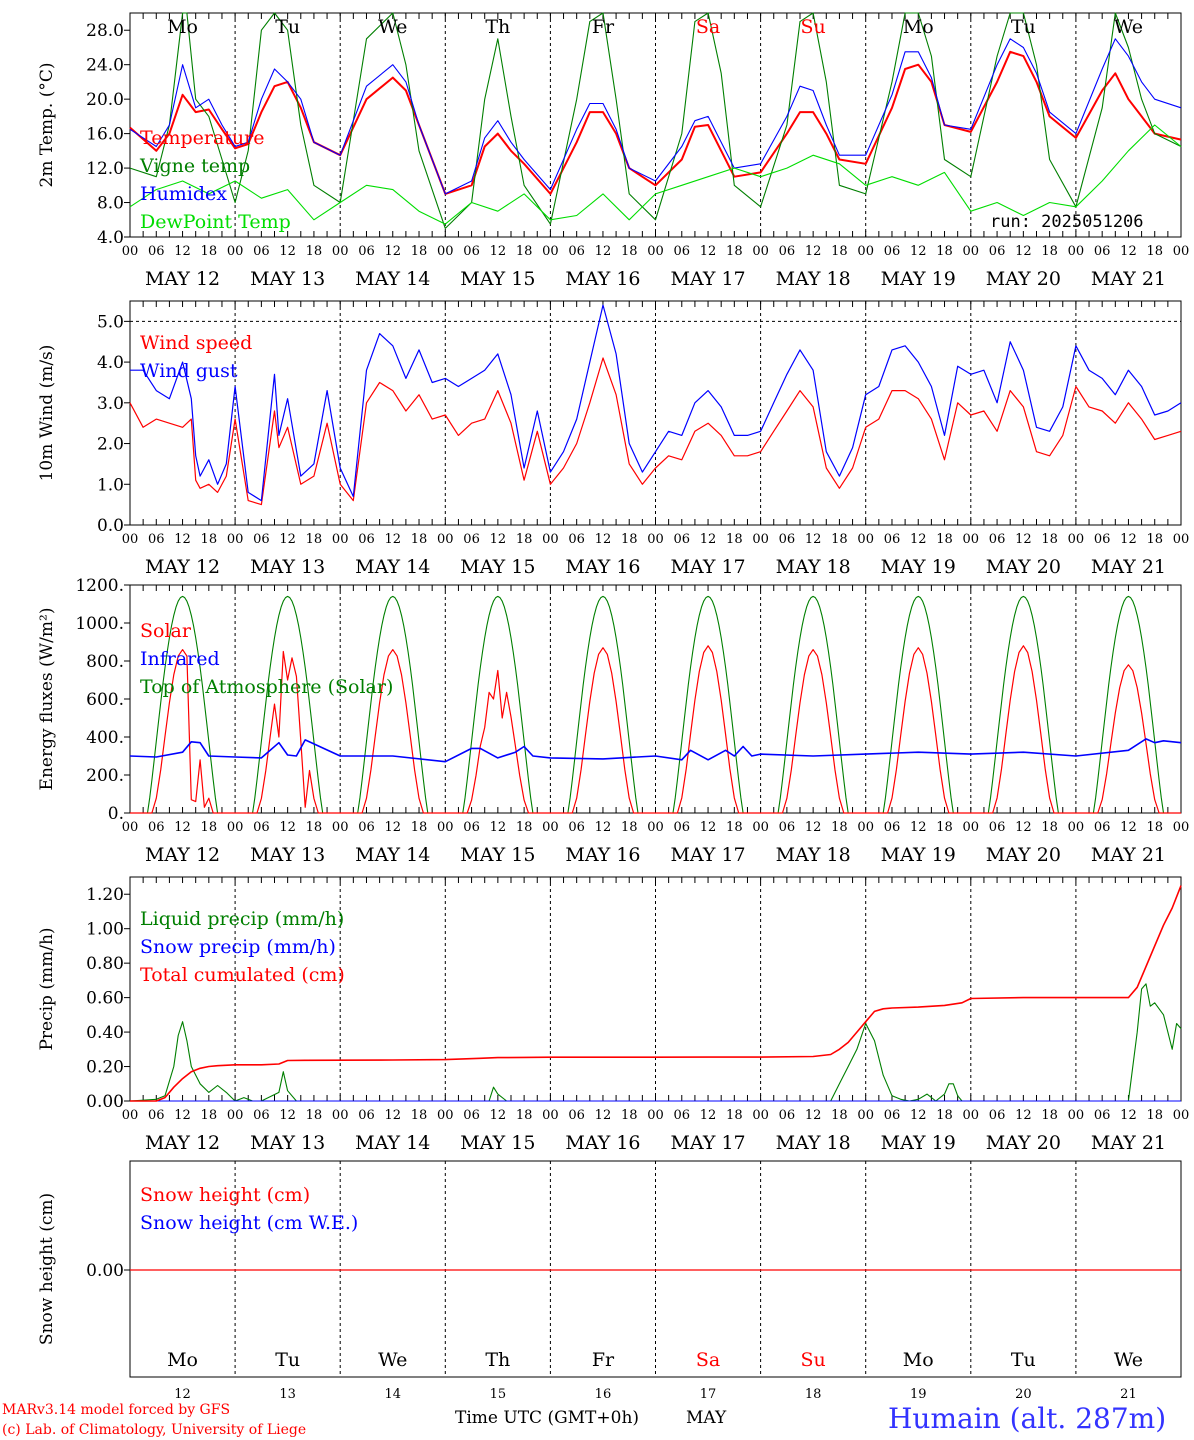 Image resolution: width=1194 pixels, height=1440 pixels. What do you see at coordinates (603, 1394) in the screenshot?
I see `day-number-label: 16` at bounding box center [603, 1394].